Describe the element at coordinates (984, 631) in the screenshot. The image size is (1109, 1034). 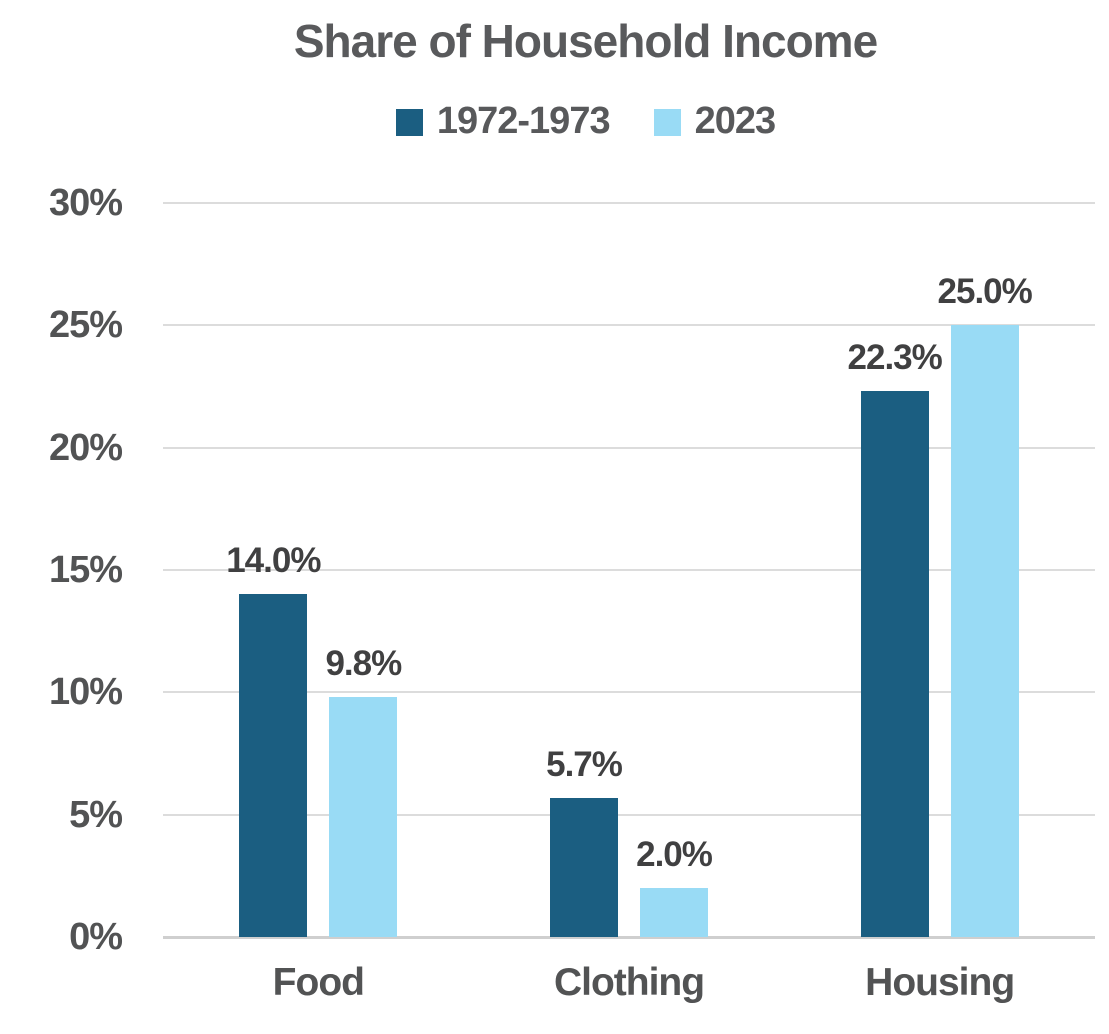
I see `bar-2023-housing` at that location.